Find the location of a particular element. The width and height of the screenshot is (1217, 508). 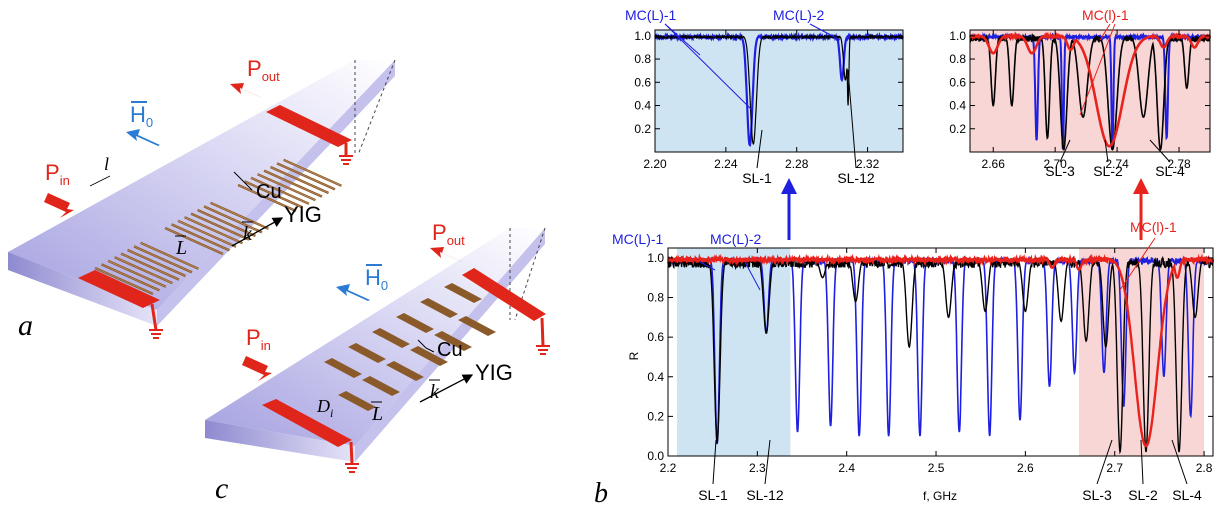

svg-text: Pout is located at coordinates (448, 234).